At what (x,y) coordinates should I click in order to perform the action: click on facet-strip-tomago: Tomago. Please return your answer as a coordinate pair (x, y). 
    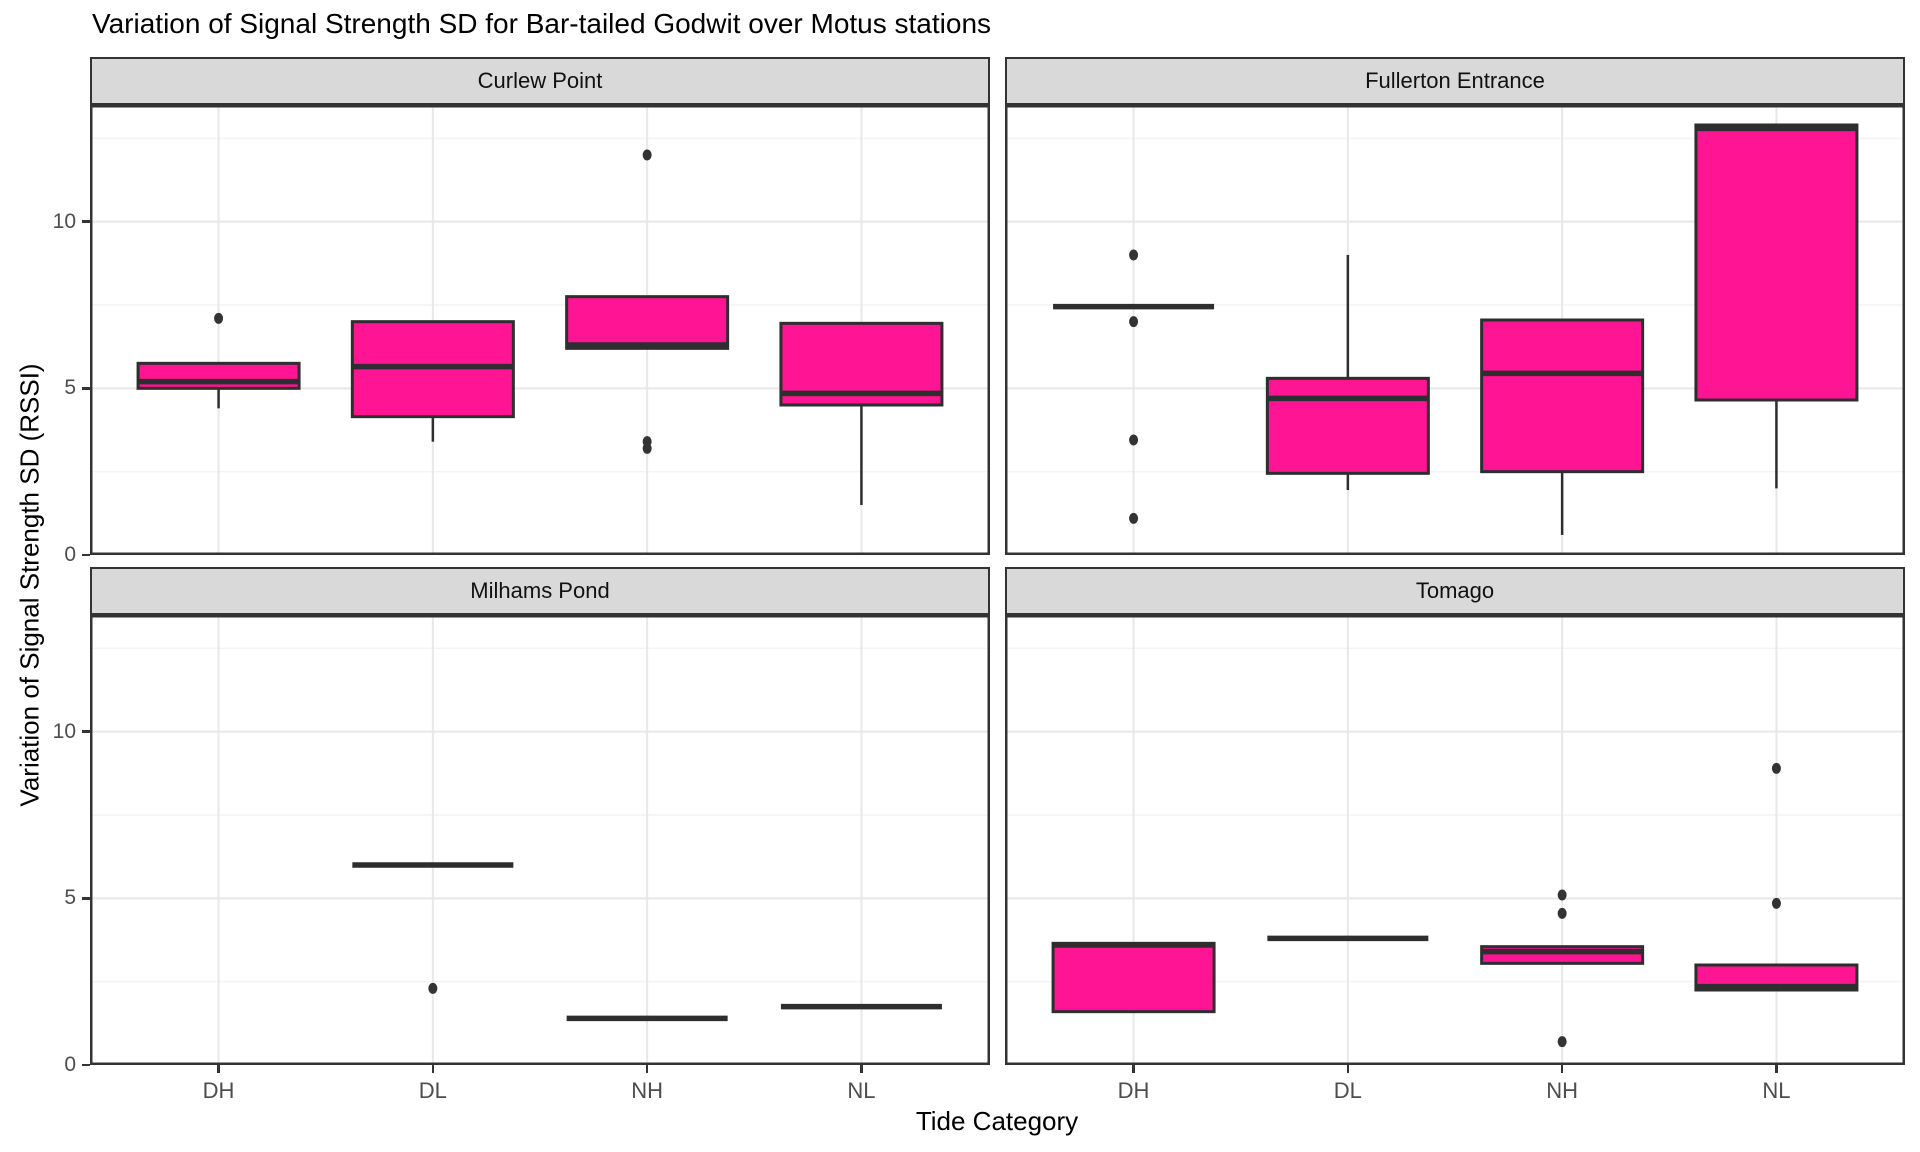
    Looking at the image, I should click on (1455, 591).